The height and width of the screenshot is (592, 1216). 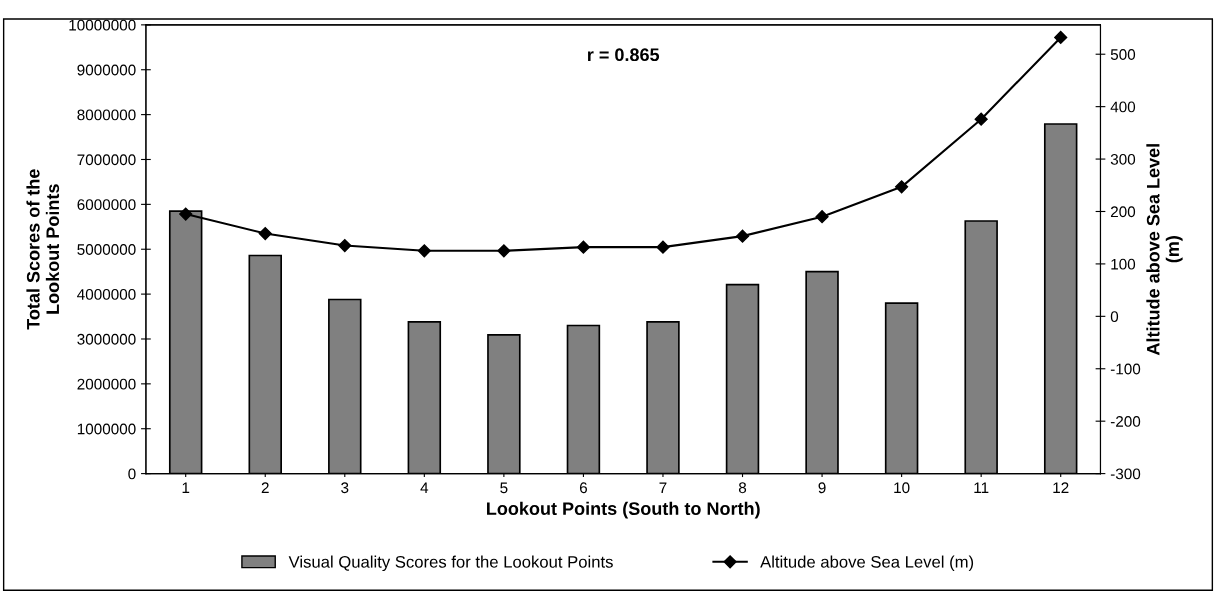 What do you see at coordinates (1123, 264) in the screenshot?
I see `y2-tick-label: 100` at bounding box center [1123, 264].